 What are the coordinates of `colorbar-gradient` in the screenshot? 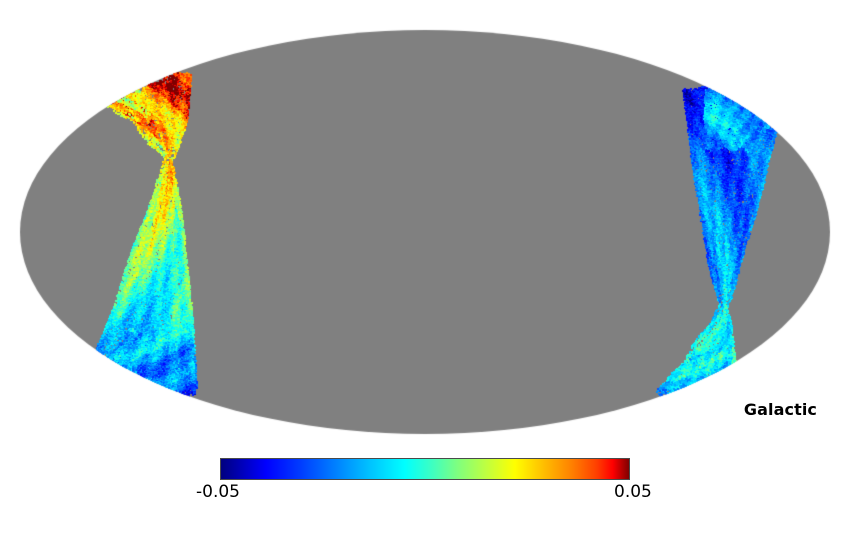 It's located at (425, 469).